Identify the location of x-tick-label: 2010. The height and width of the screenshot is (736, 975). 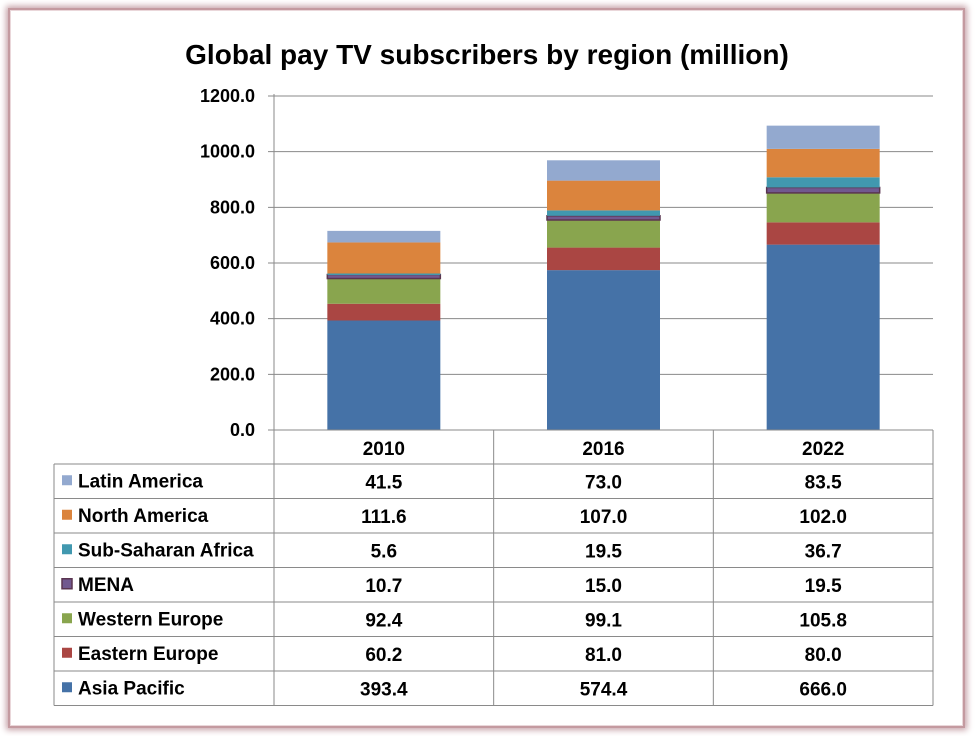
(384, 449).